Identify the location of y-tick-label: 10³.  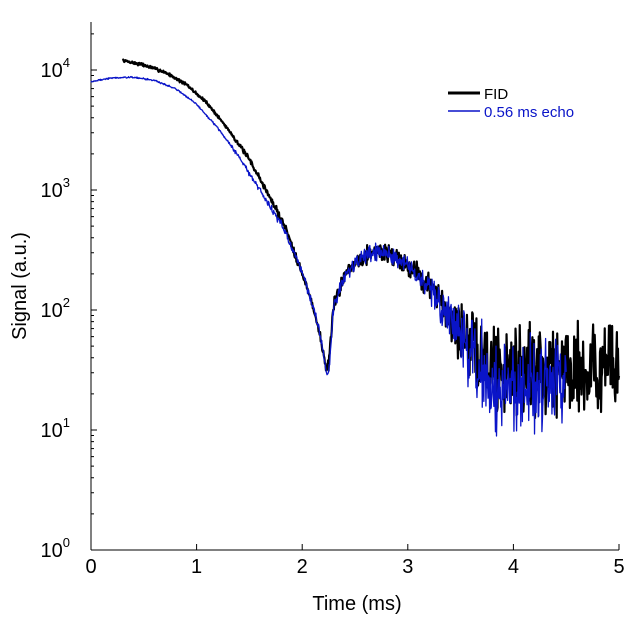
(55, 188).